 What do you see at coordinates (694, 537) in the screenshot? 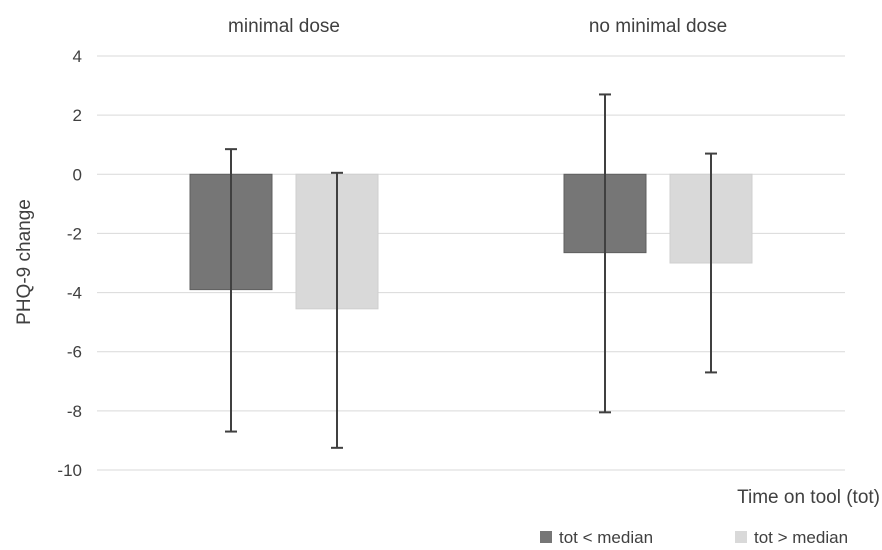
I see `legend: tot < median tot > median` at bounding box center [694, 537].